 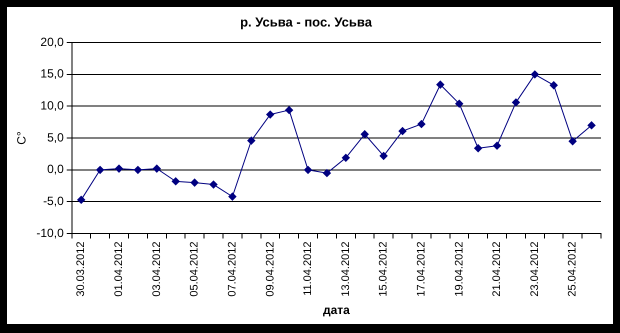 What do you see at coordinates (53, 201) in the screenshot?
I see `y-tick-label: -5,0` at bounding box center [53, 201].